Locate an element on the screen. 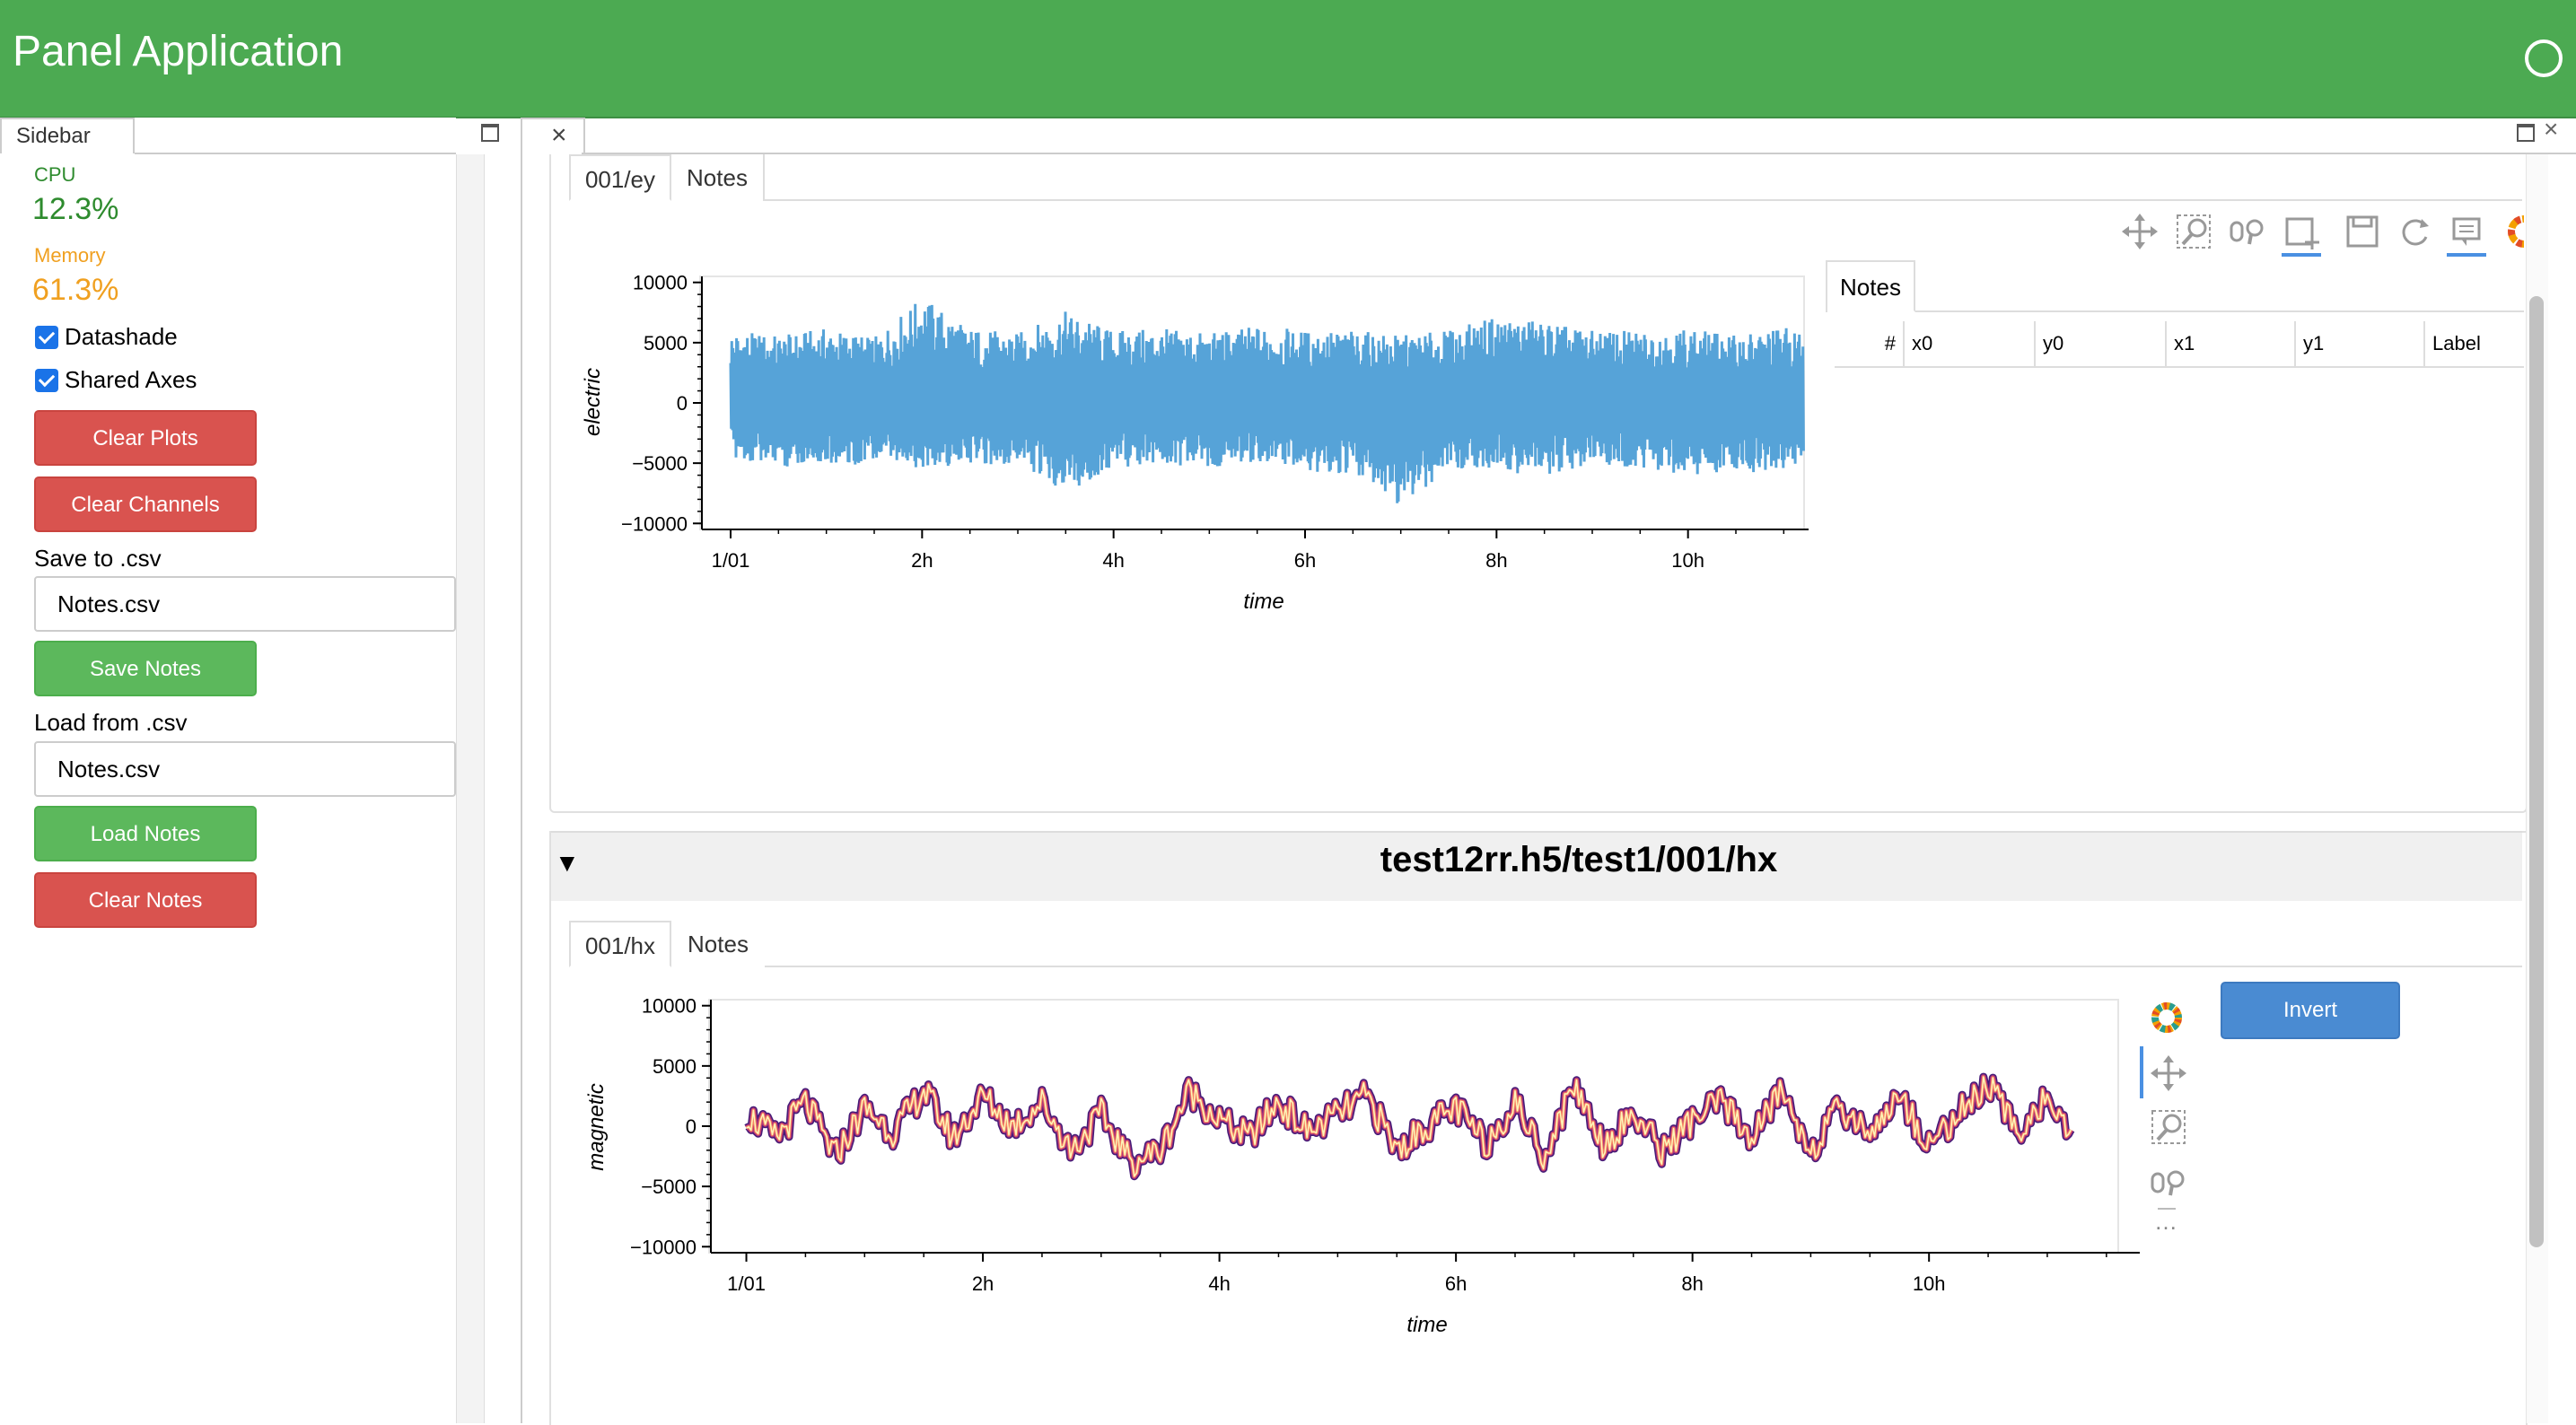 Image resolution: width=2576 pixels, height=1425 pixels. collapse-caret-icon: ▼ is located at coordinates (567, 863).